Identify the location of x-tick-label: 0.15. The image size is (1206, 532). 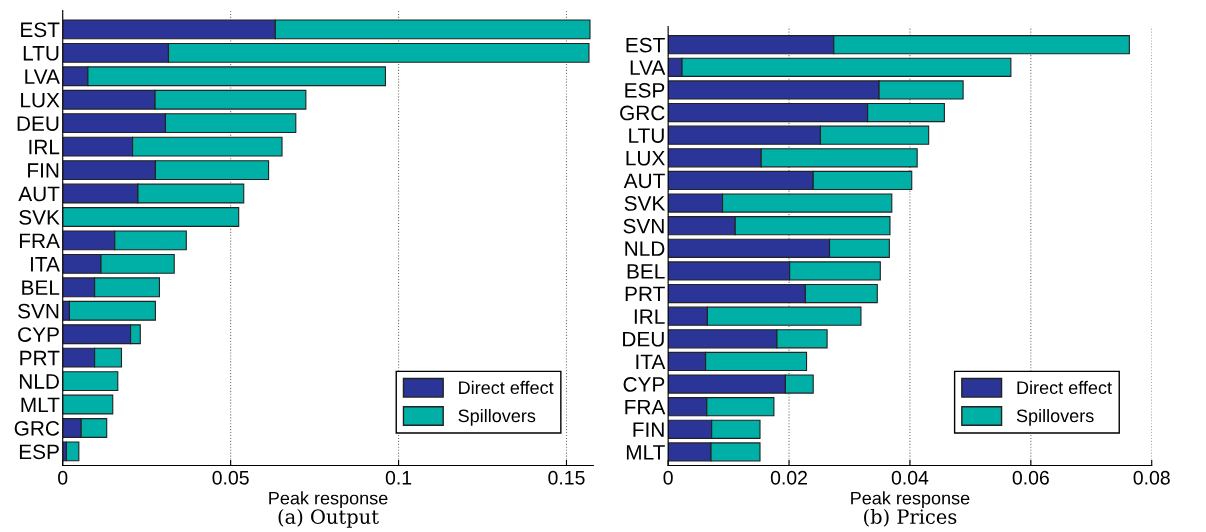
(566, 477).